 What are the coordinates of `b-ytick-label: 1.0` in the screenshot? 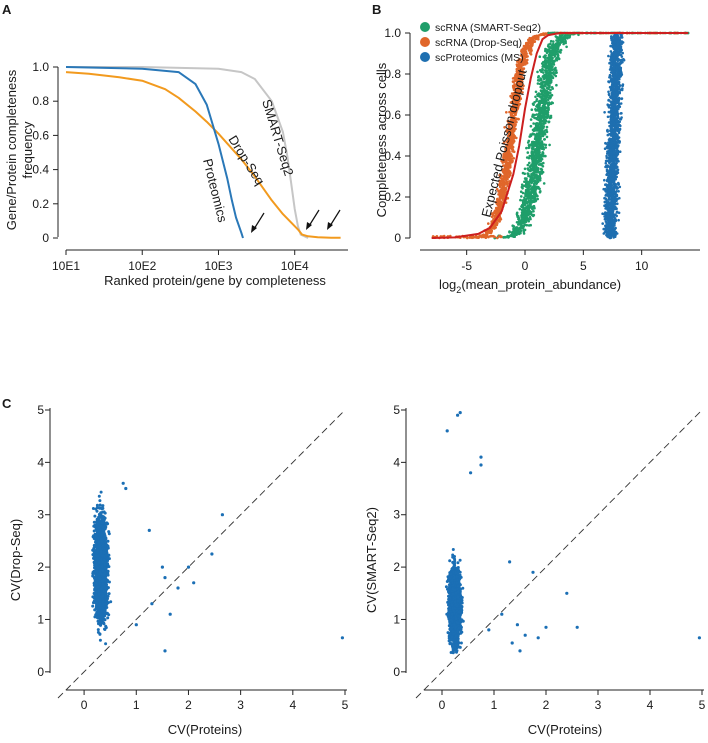 It's located at (392, 33).